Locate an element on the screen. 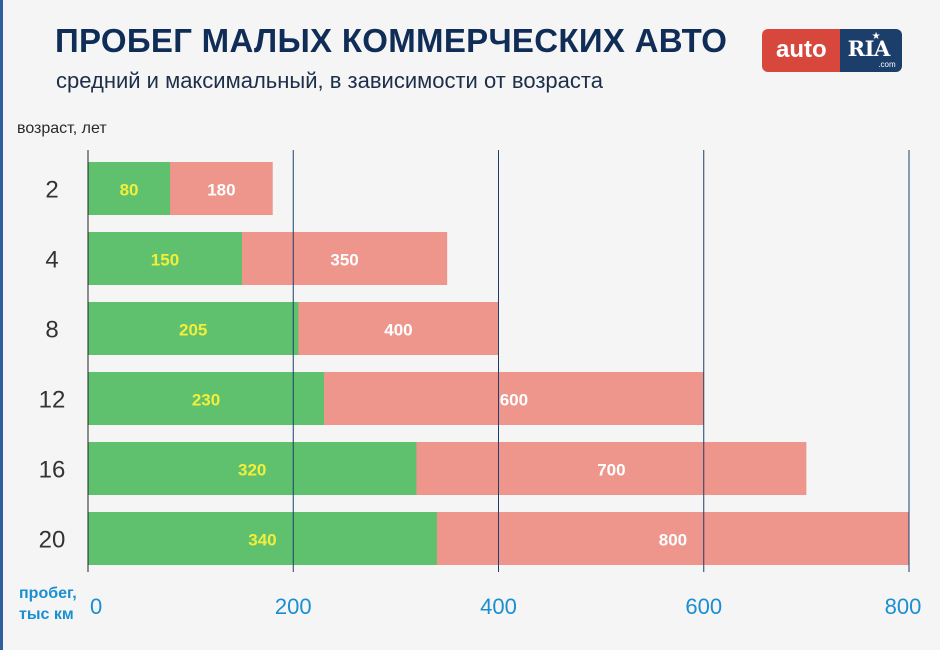  data-label-max-8: 400 is located at coordinates (398, 330).